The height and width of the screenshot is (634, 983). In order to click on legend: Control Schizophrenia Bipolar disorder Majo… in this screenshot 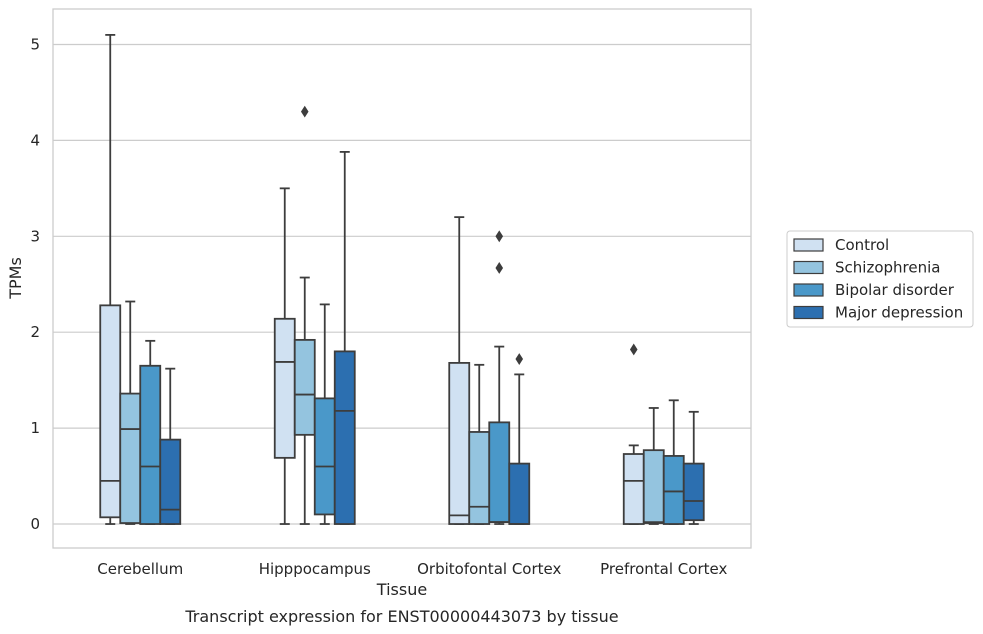, I will do `click(880, 279)`.